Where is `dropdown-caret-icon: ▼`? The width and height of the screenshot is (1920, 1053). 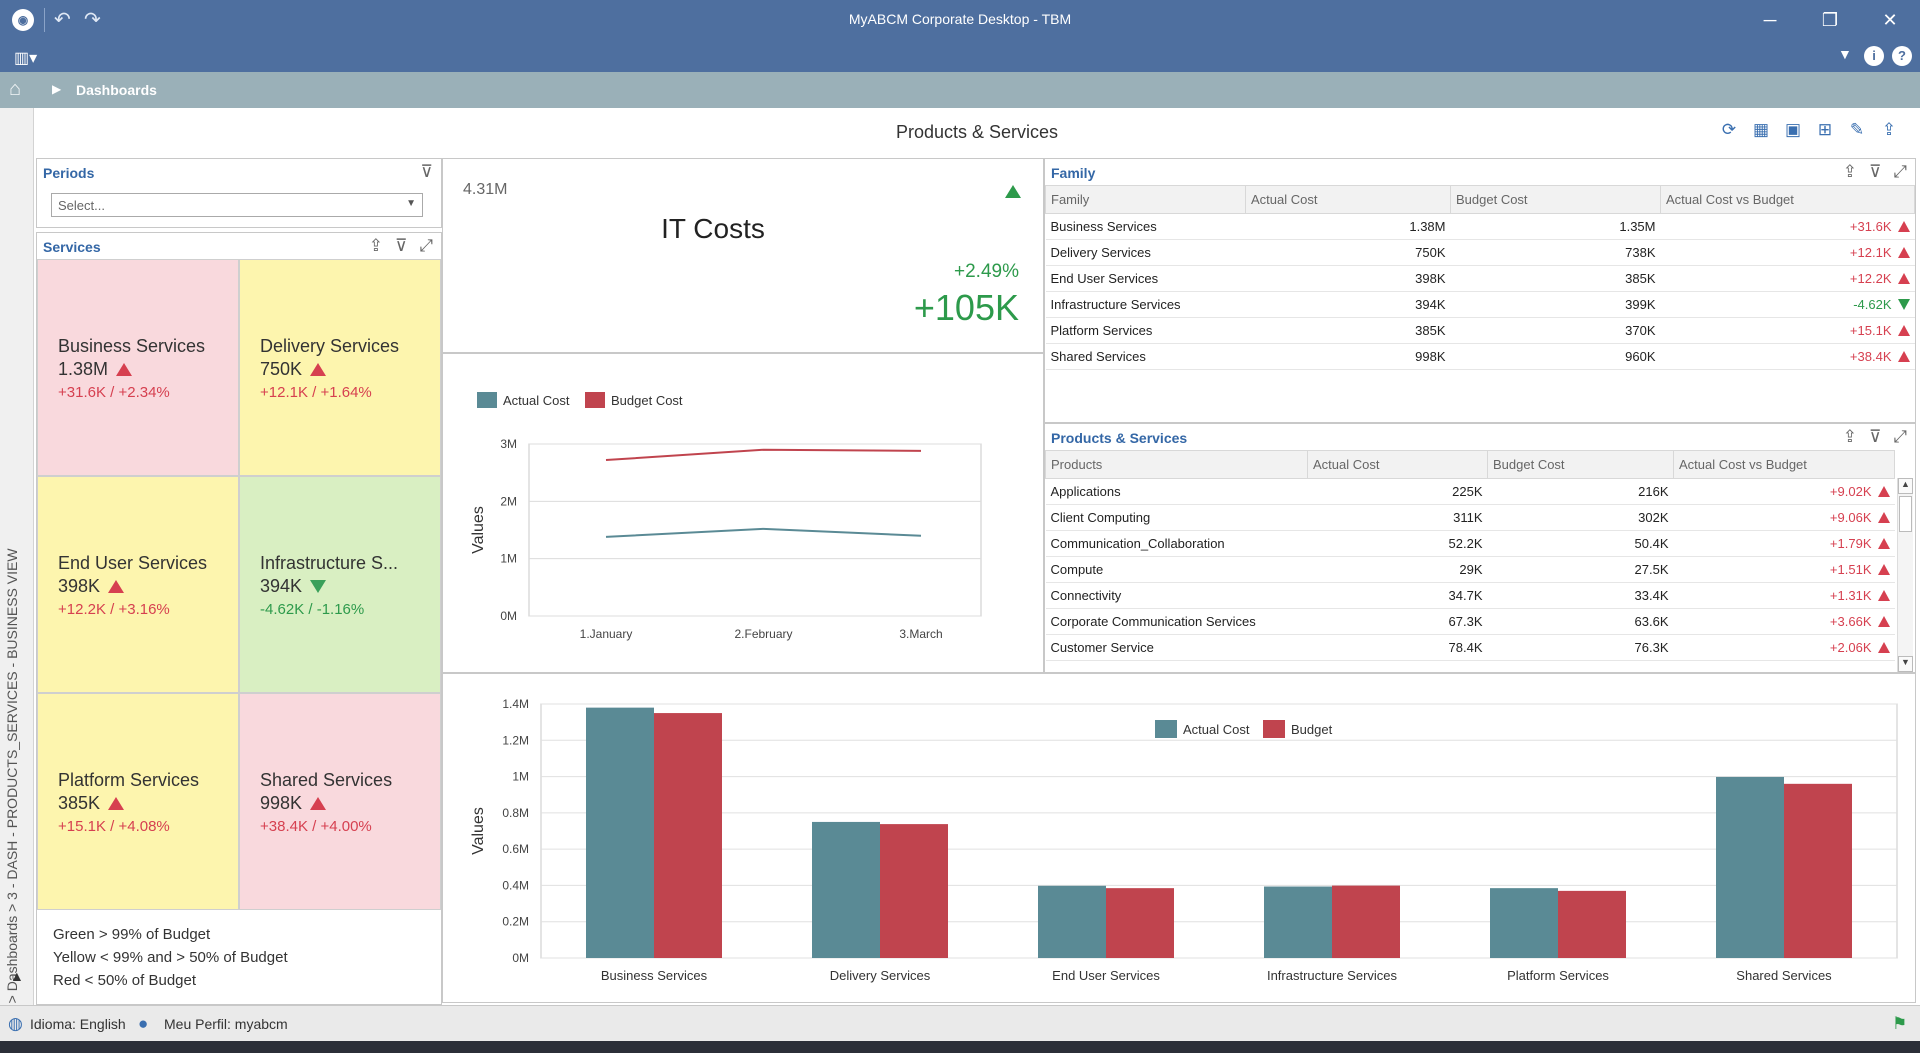 dropdown-caret-icon: ▼ is located at coordinates (411, 203).